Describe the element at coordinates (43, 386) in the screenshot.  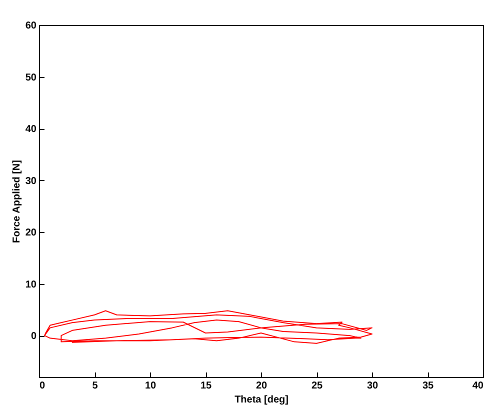
I see `x-tick-label: 0` at that location.